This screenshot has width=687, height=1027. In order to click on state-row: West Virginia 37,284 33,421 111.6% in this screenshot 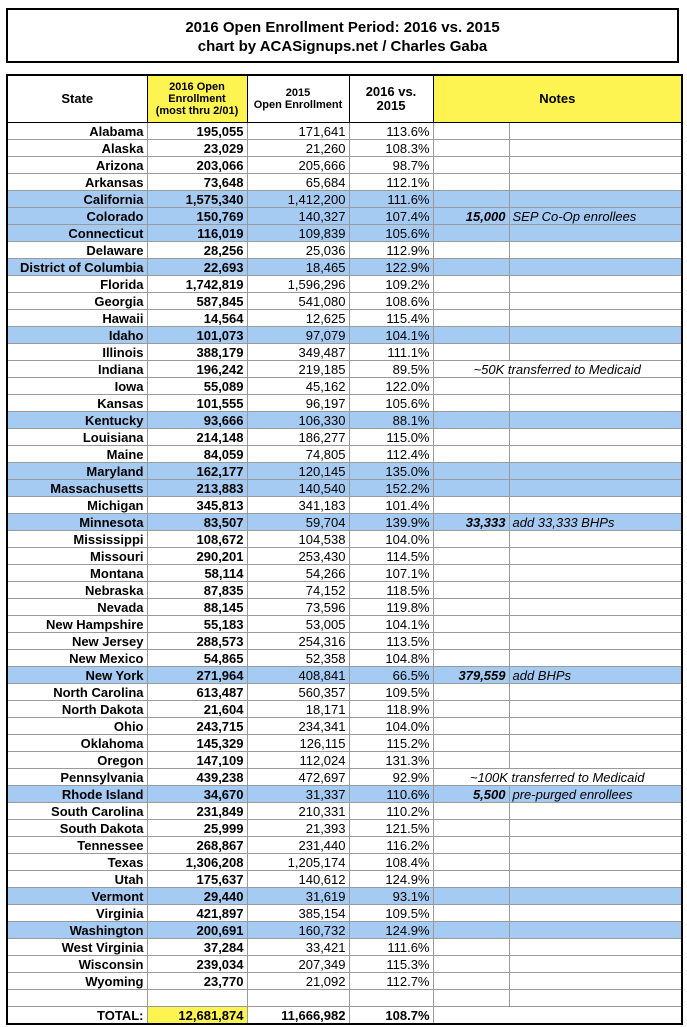, I will do `click(344, 947)`.